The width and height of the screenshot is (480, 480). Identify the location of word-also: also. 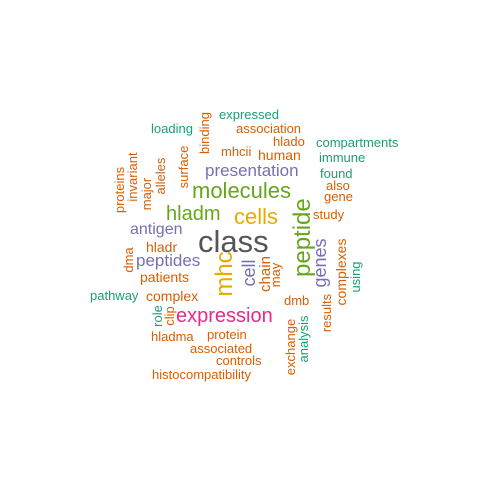
(338, 185).